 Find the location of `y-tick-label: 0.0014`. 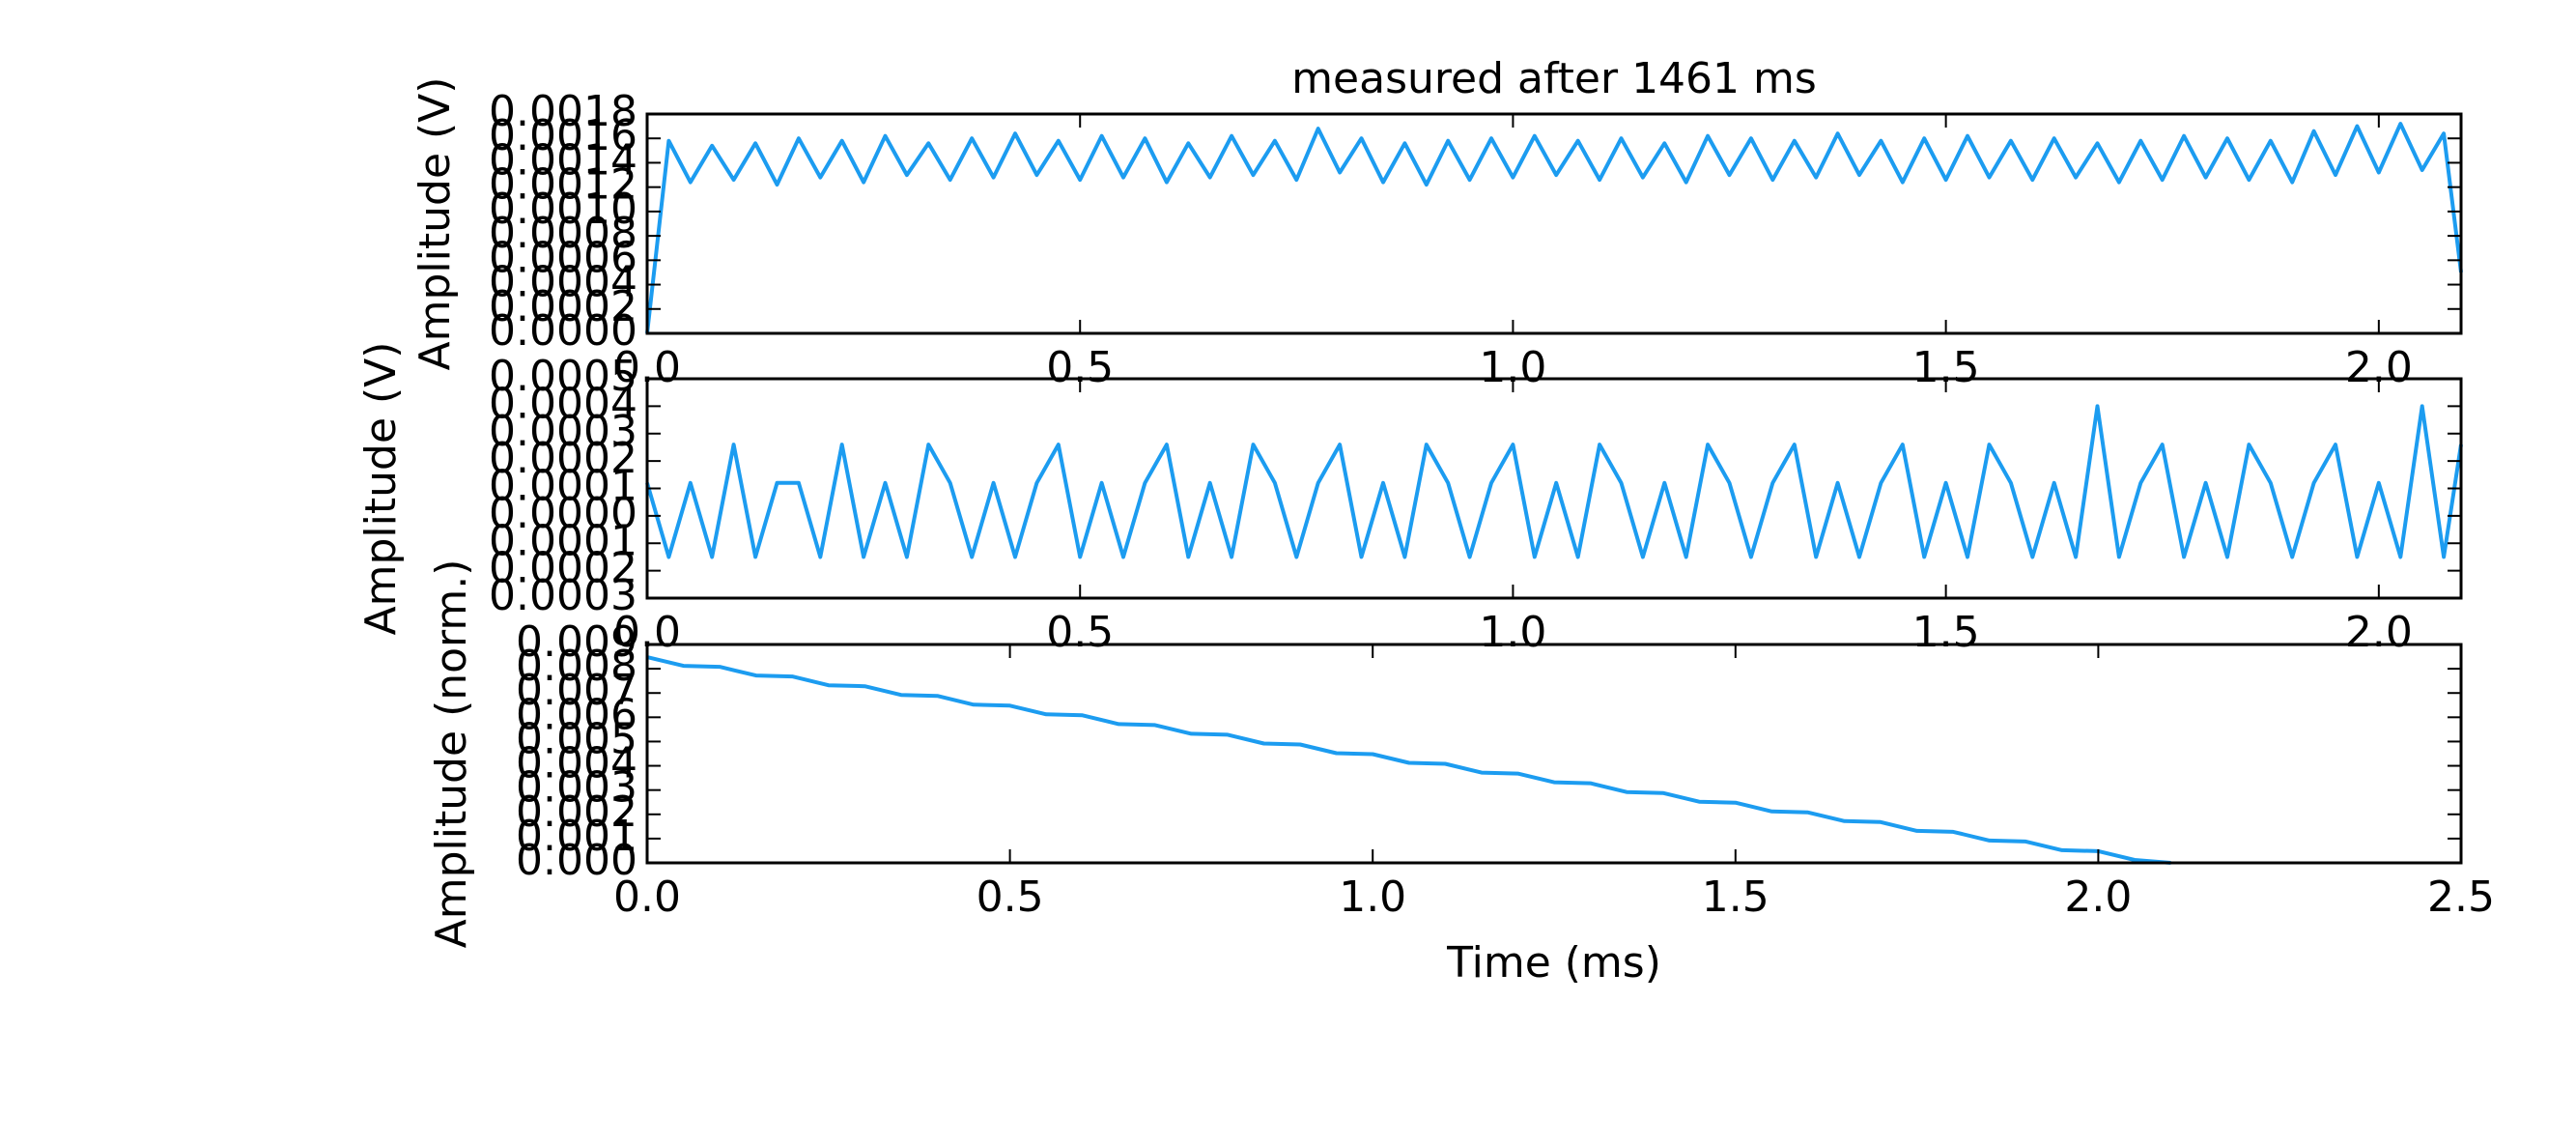

y-tick-label: 0.0014 is located at coordinates (563, 160).